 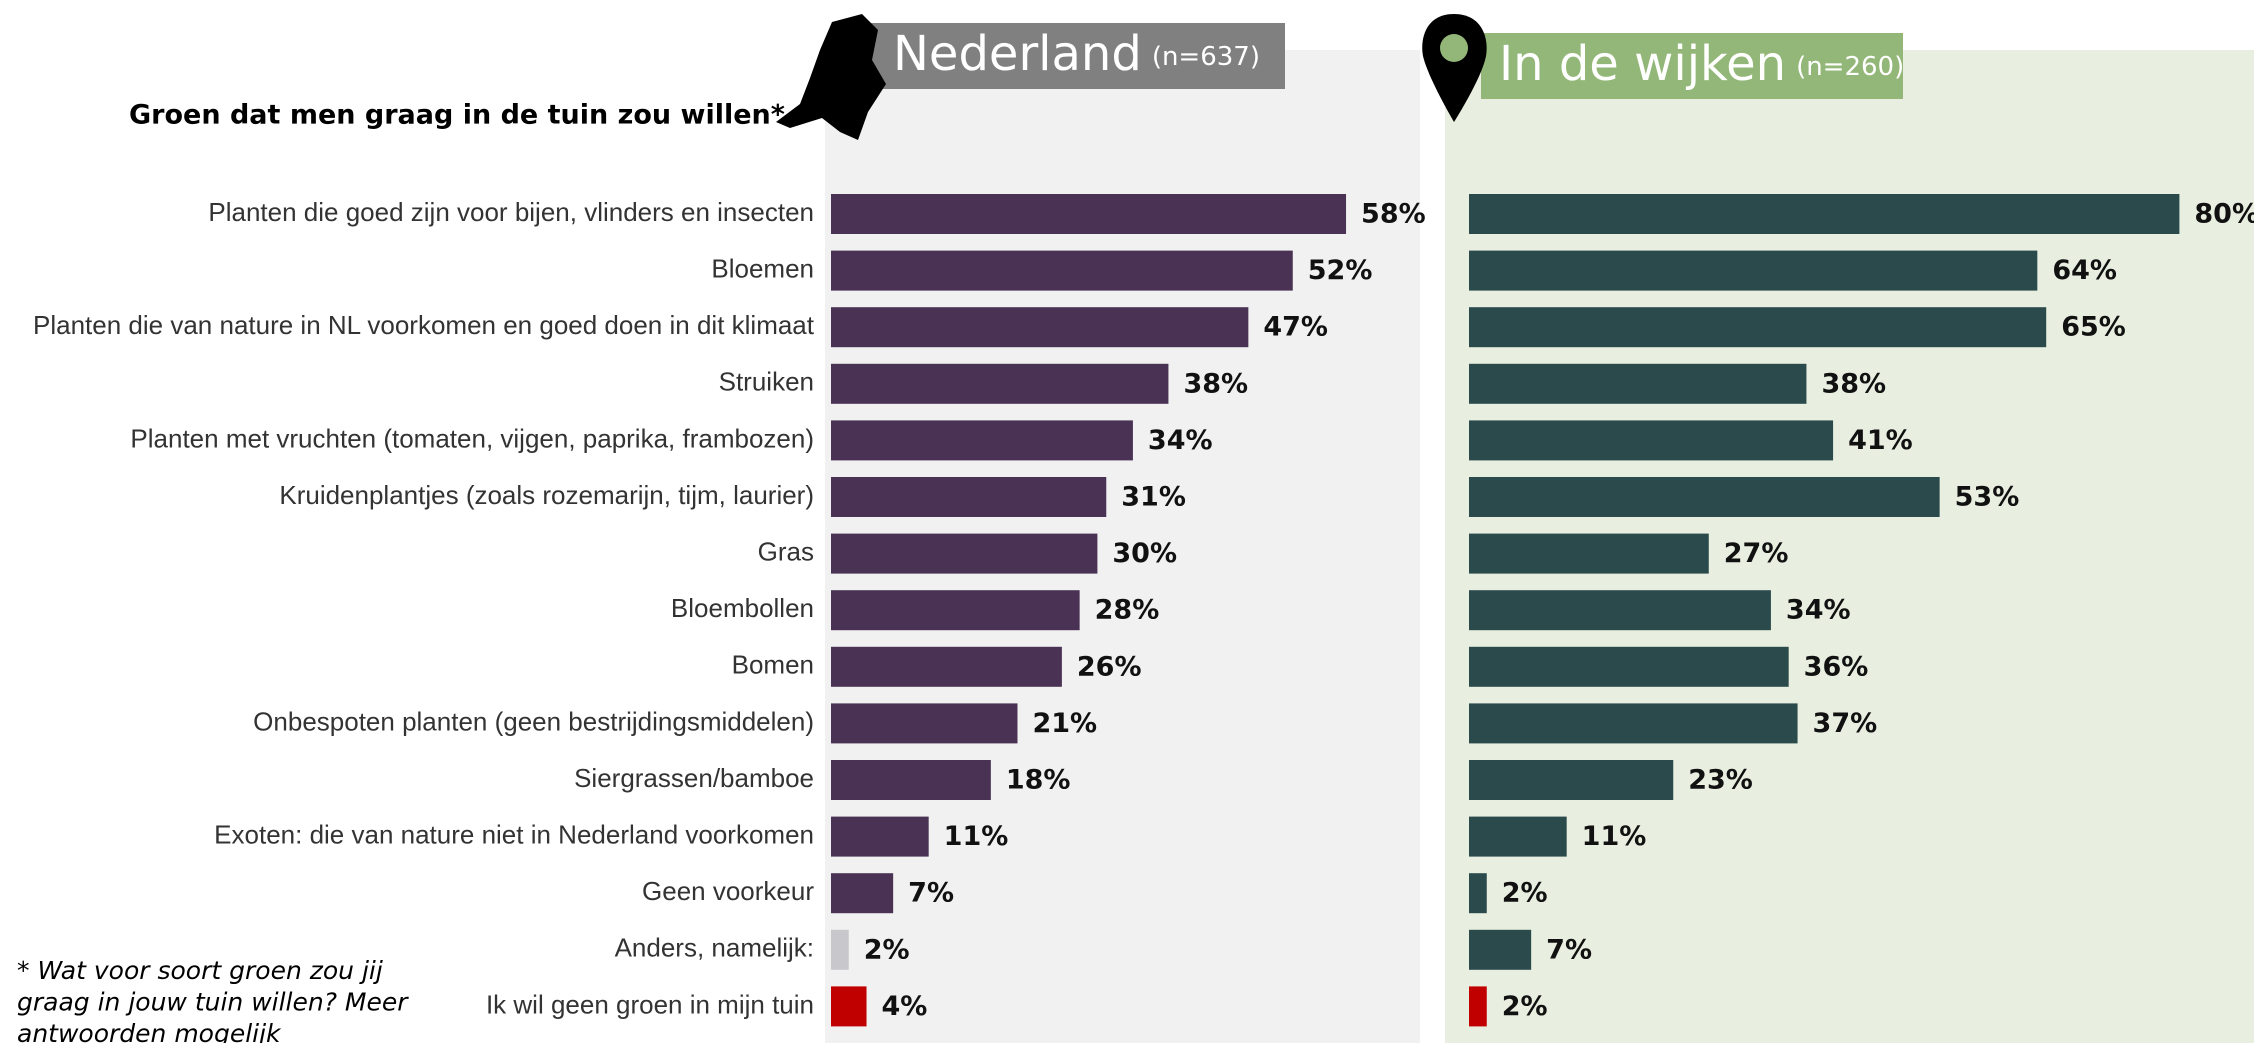 I want to click on value-label: 64%, so click(x=2084, y=270).